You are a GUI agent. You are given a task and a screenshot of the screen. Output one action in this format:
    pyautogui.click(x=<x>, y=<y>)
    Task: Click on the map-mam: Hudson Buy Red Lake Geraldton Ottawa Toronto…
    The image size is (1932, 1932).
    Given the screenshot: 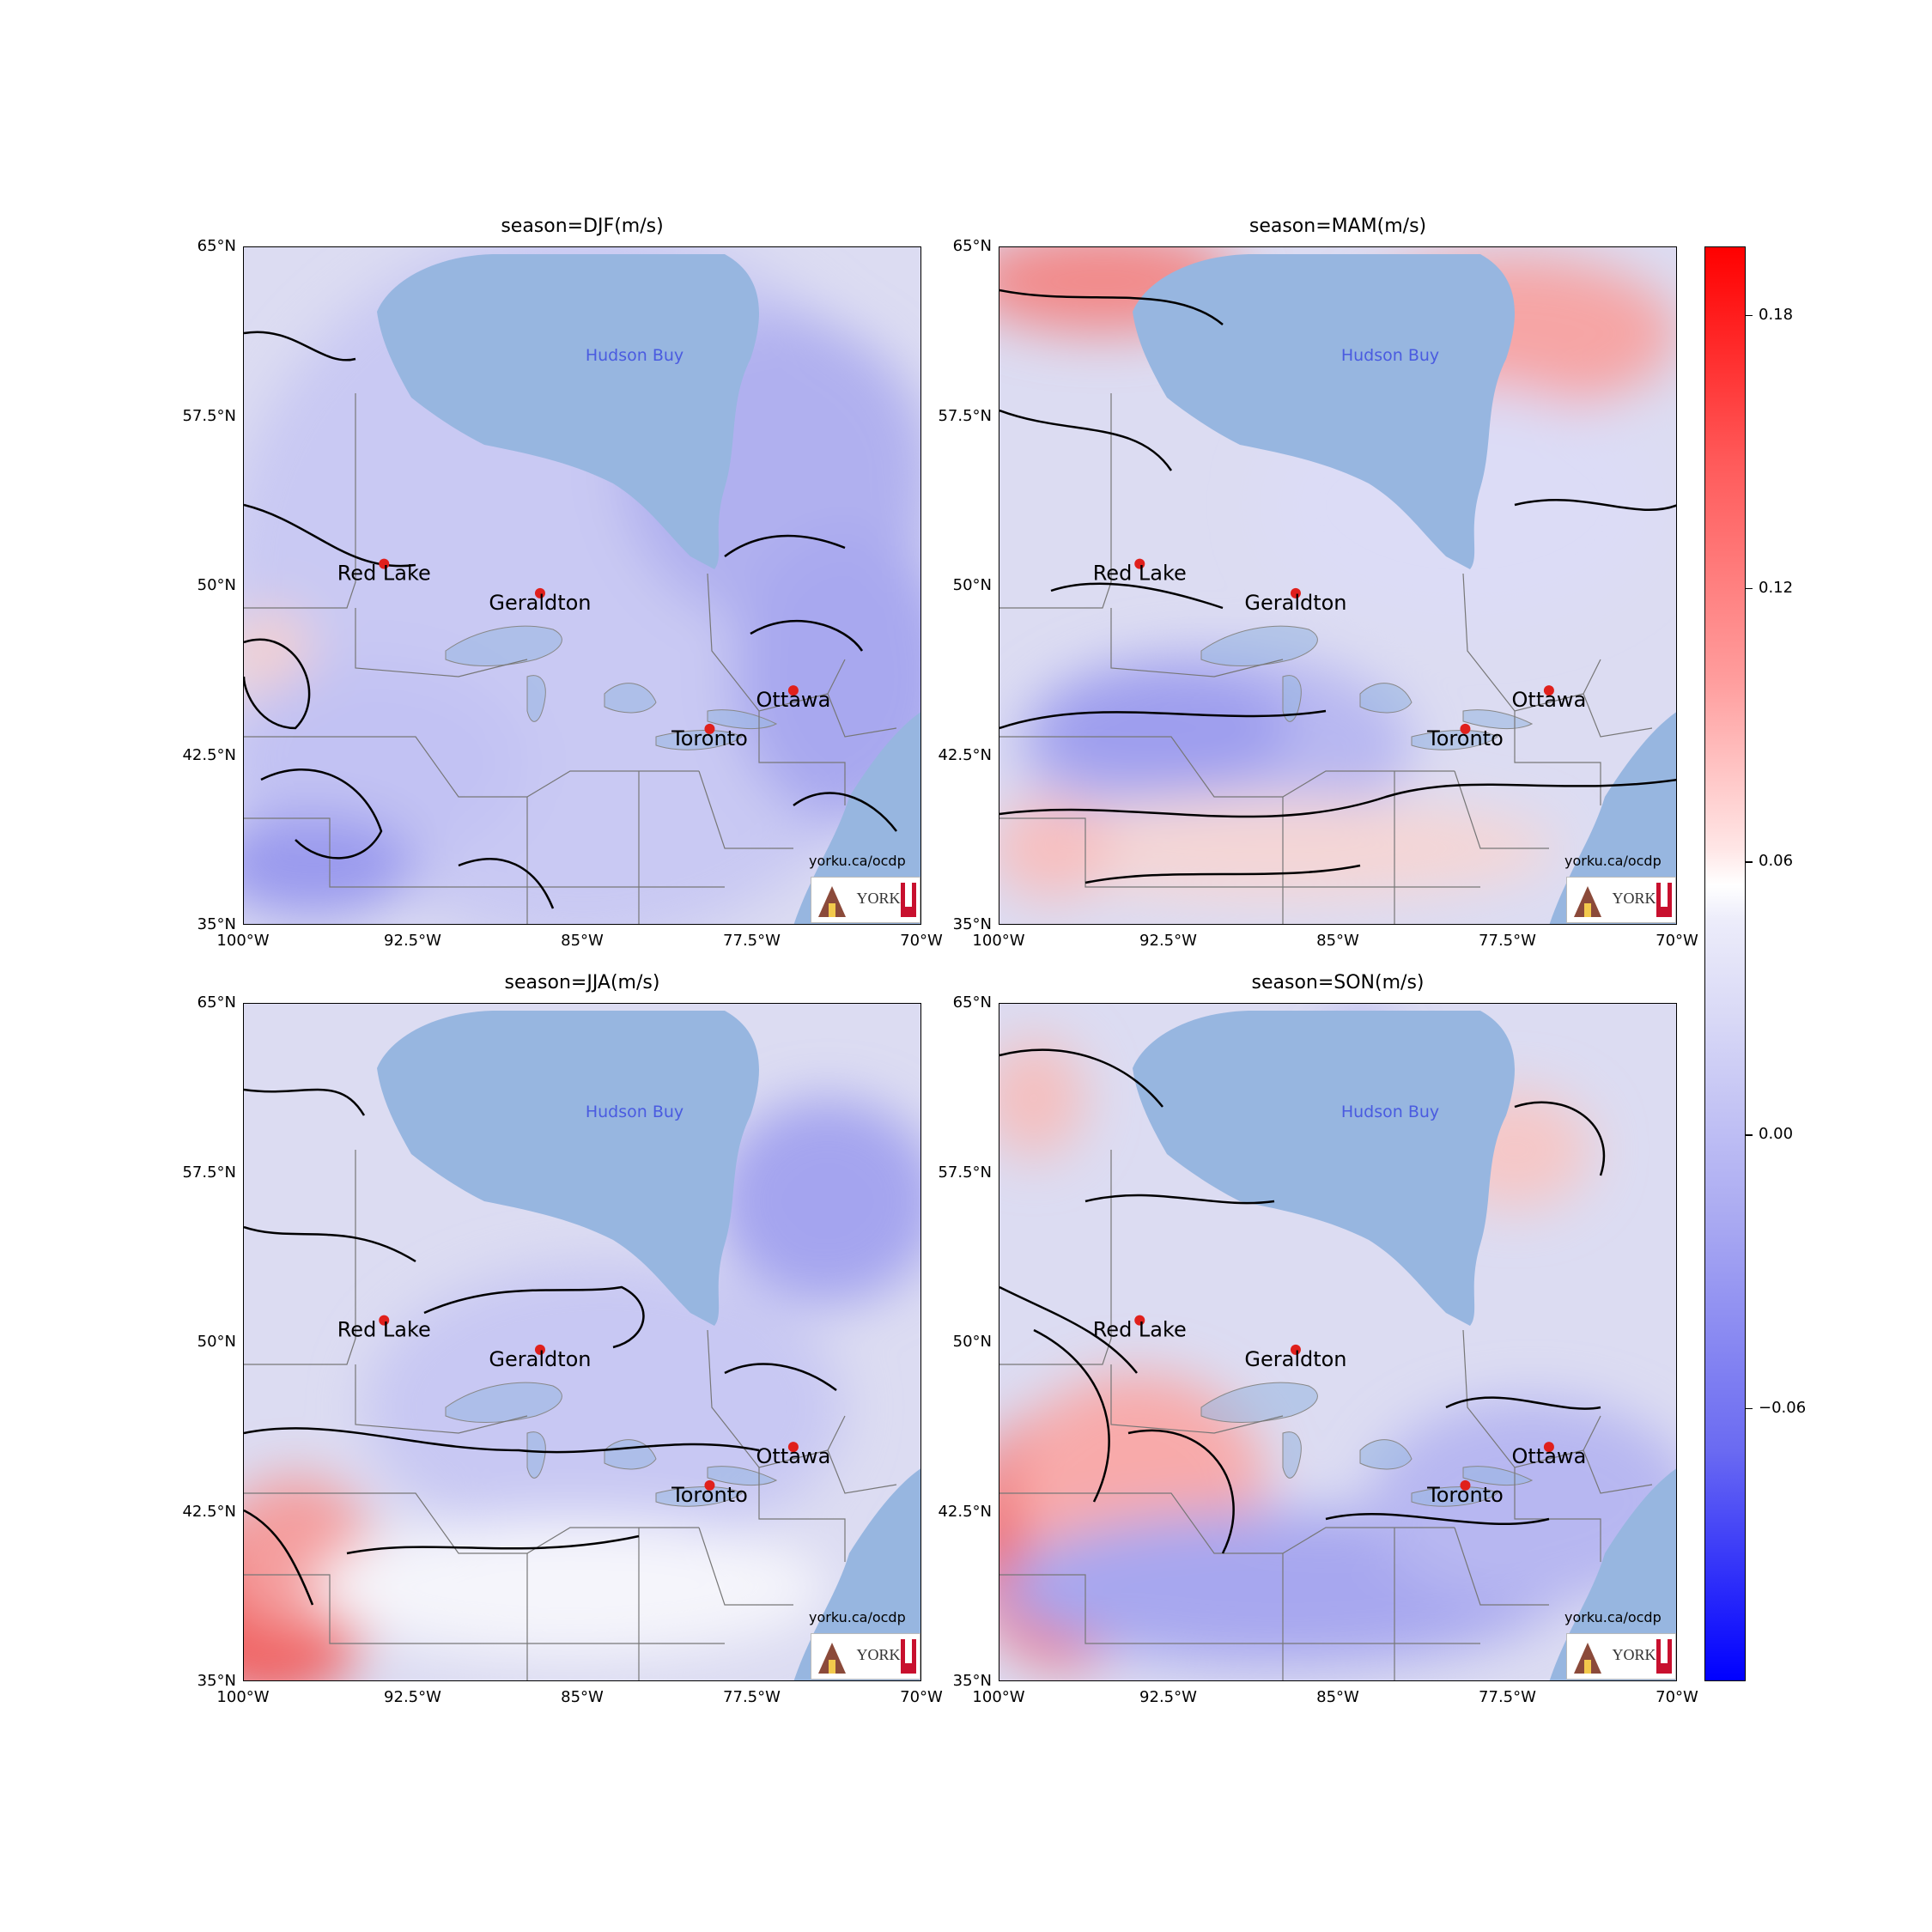 What is the action you would take?
    pyautogui.click(x=1338, y=585)
    